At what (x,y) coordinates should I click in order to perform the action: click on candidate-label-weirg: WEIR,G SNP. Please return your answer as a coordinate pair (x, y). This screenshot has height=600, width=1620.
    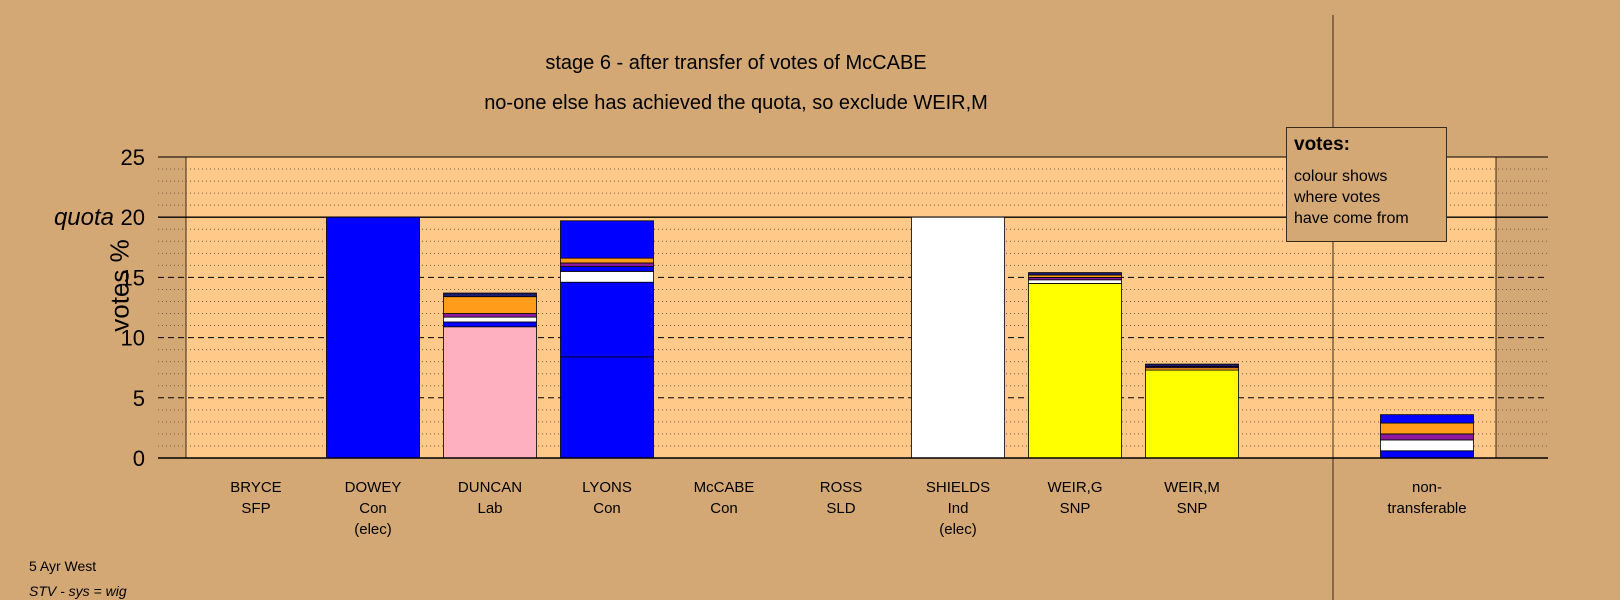
    Looking at the image, I should click on (1075, 498).